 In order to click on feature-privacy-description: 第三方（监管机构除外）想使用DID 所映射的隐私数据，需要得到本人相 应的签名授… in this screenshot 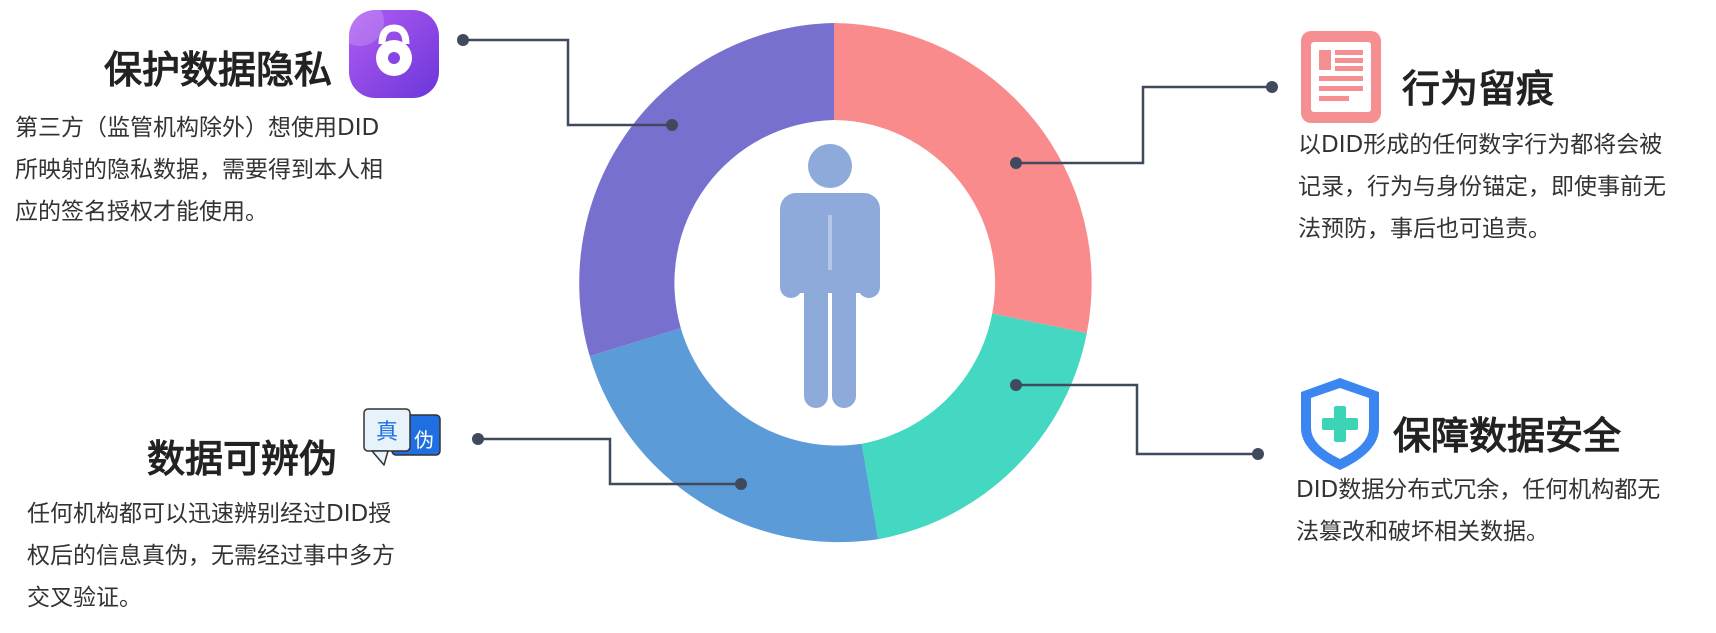, I will do `click(199, 170)`.